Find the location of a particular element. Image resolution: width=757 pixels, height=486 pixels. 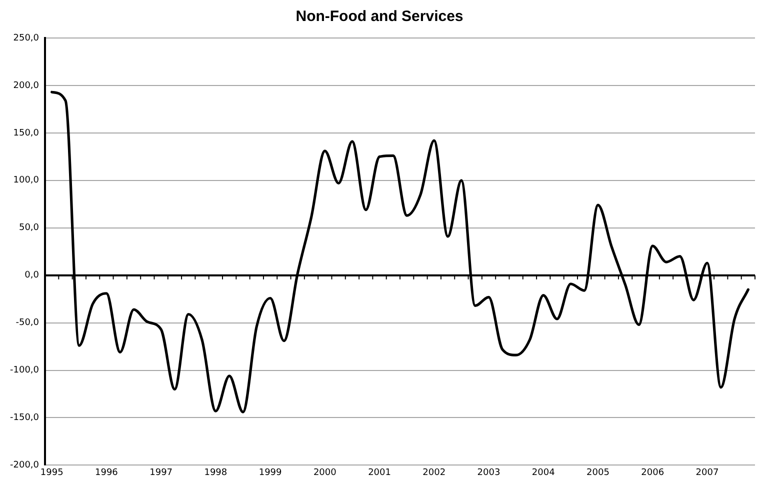

y-tick-label: 100,0 is located at coordinates (26, 181).